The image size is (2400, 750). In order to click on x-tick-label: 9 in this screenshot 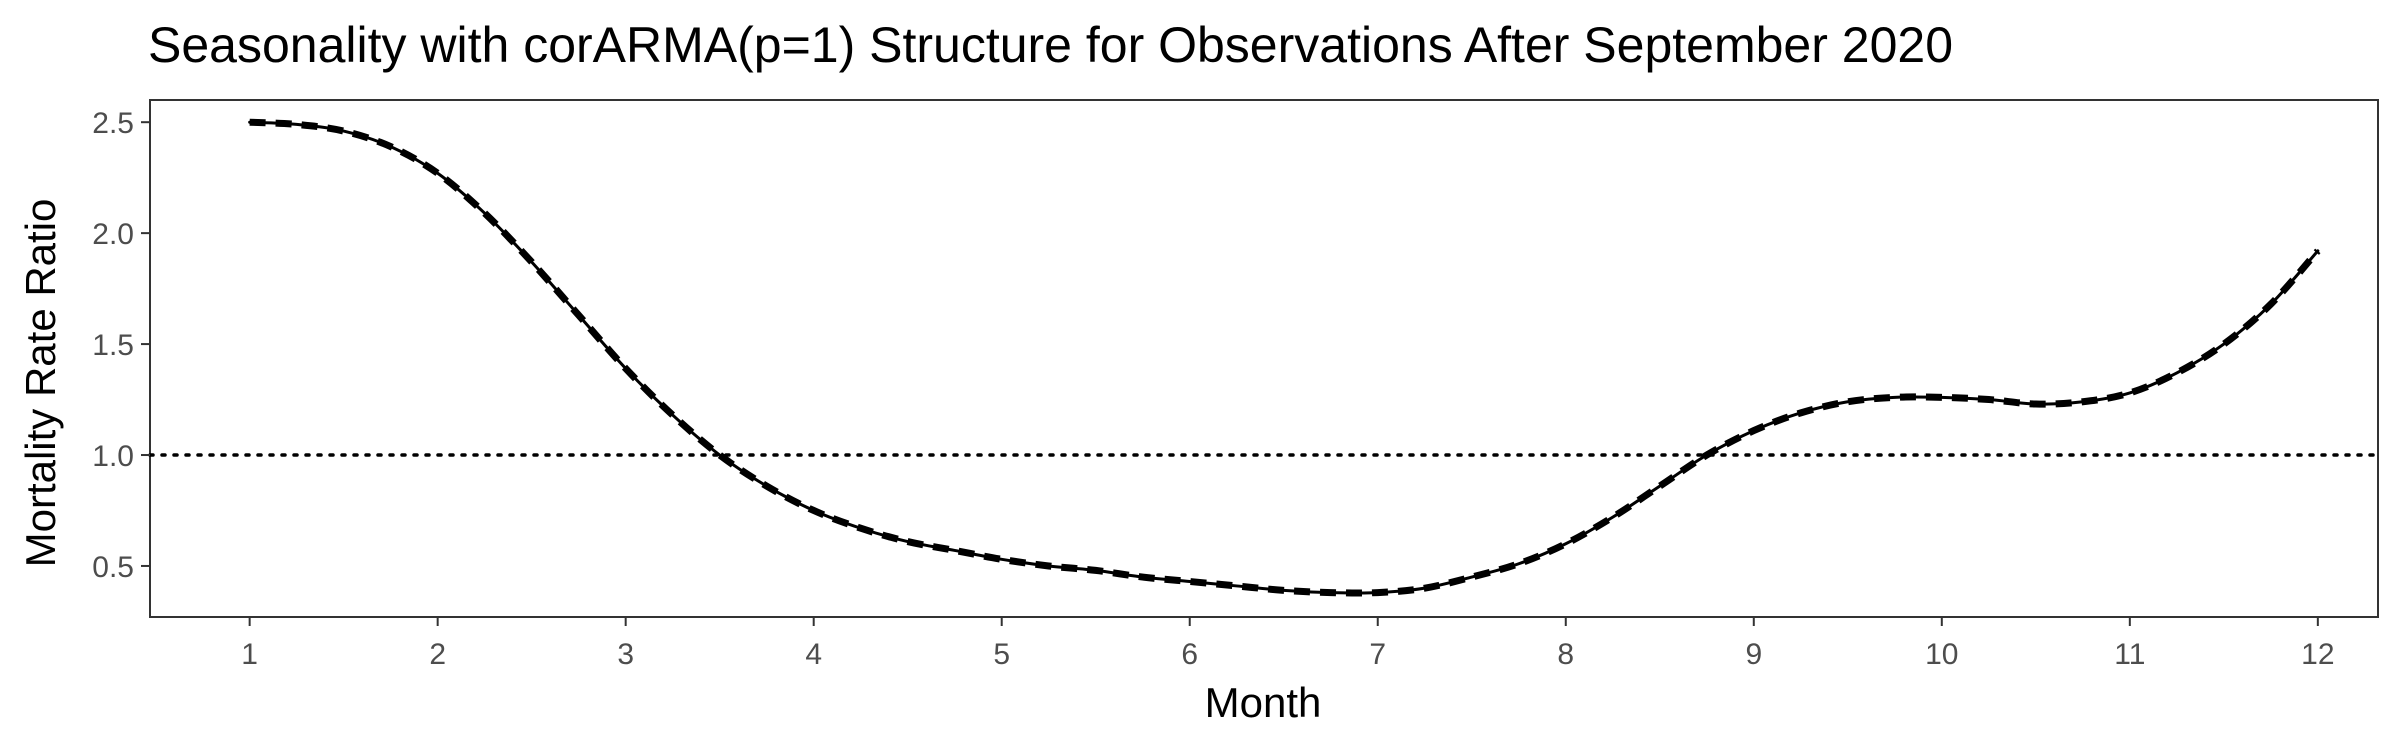, I will do `click(1753, 654)`.